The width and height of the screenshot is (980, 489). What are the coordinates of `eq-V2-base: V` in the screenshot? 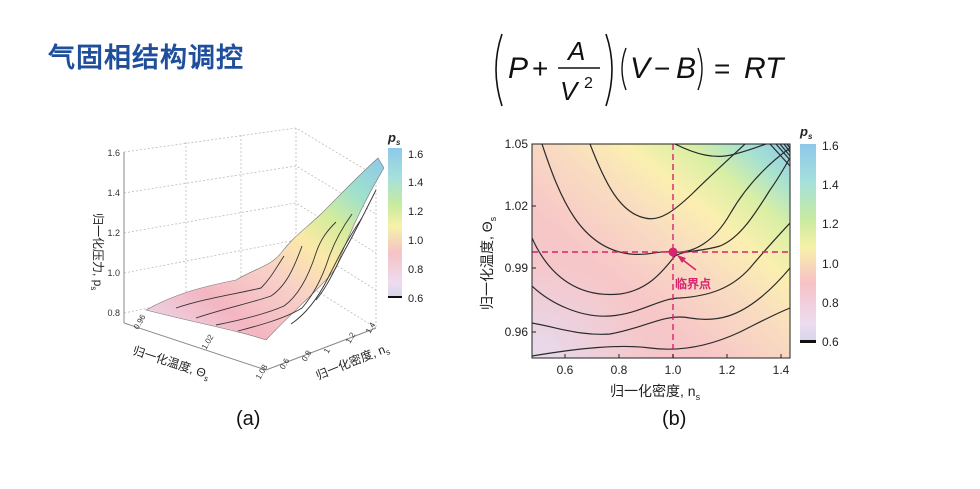 It's located at (570, 91).